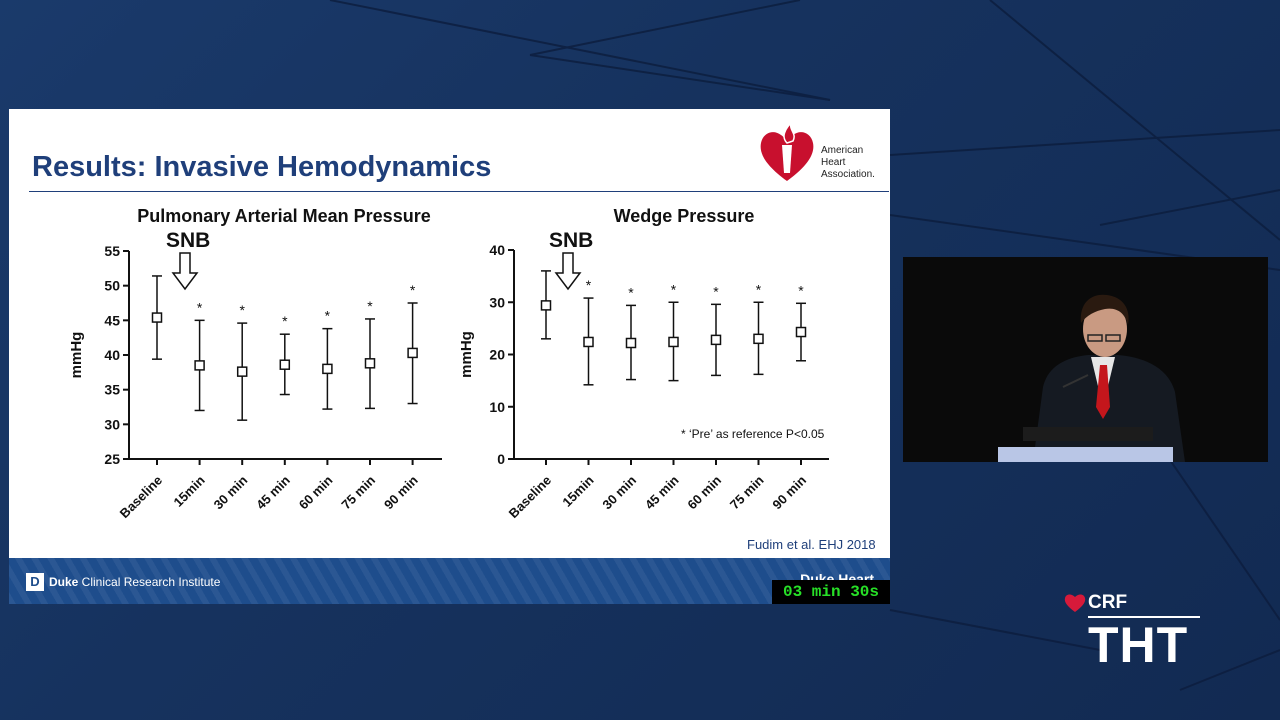 Image resolution: width=1280 pixels, height=720 pixels. Describe the element at coordinates (1075, 603) in the screenshot. I see `heart-icon` at that location.